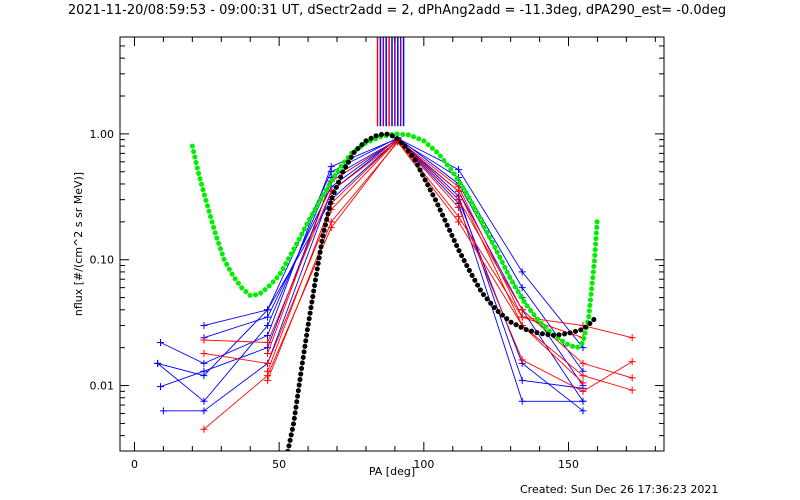  I want to click on y-tick-label: 0.01, so click(102, 386).